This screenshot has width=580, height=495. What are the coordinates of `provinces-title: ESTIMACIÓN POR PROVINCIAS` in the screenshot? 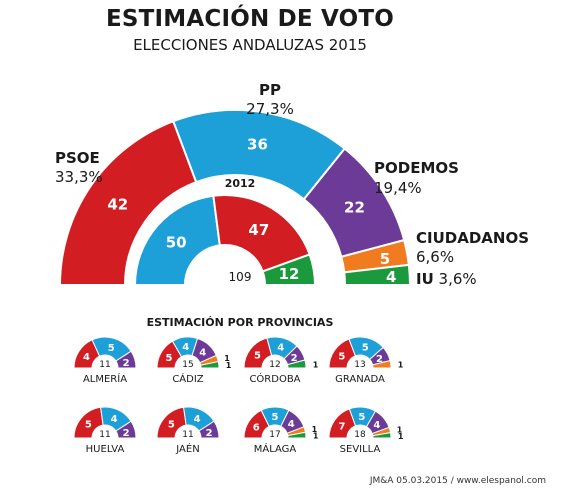 It's located at (240, 322).